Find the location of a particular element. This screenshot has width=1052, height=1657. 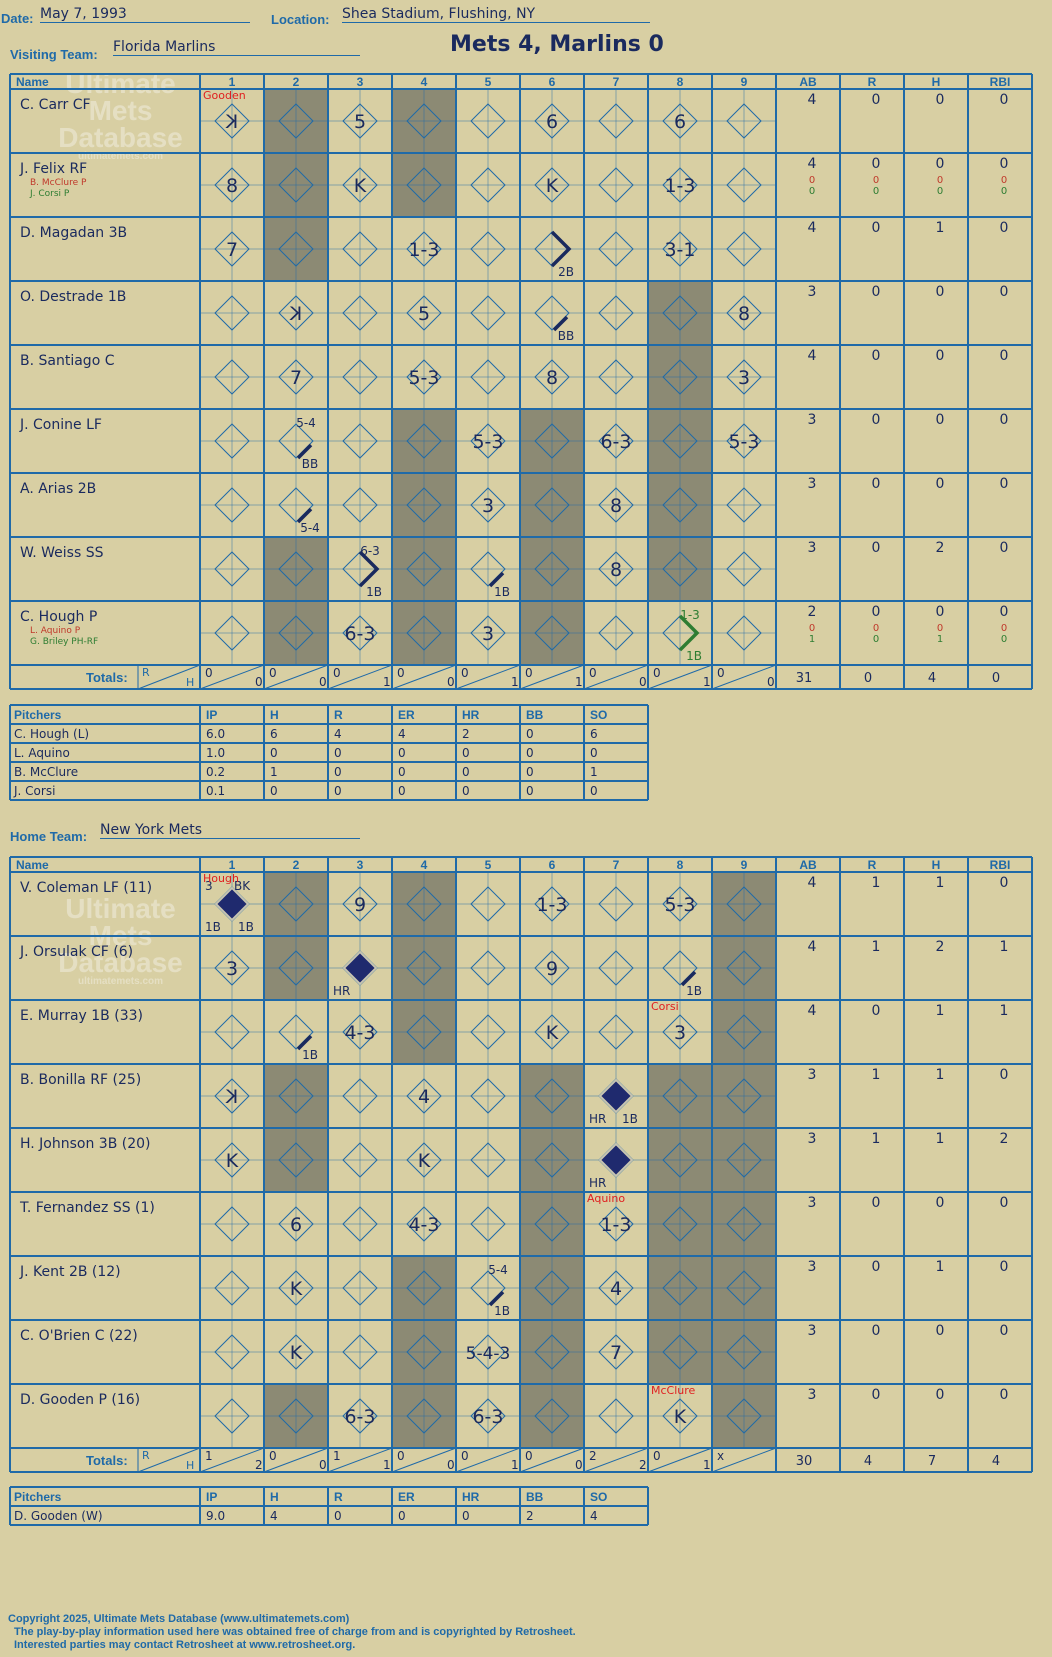

pitching-stat: 1 is located at coordinates (274, 772).